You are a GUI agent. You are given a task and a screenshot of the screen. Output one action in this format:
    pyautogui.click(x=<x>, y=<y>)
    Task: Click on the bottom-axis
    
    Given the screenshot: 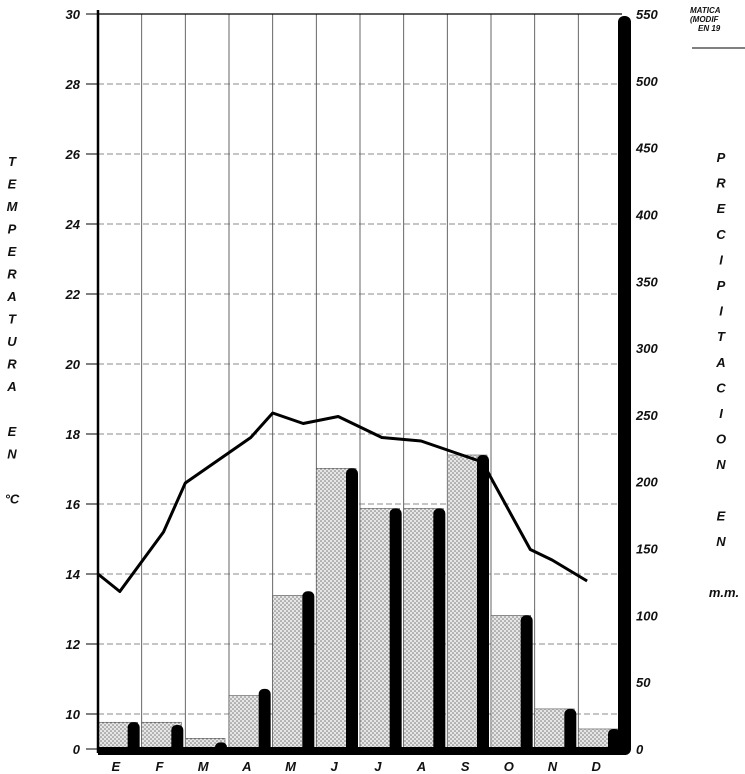 What is the action you would take?
    pyautogui.click(x=362, y=751)
    